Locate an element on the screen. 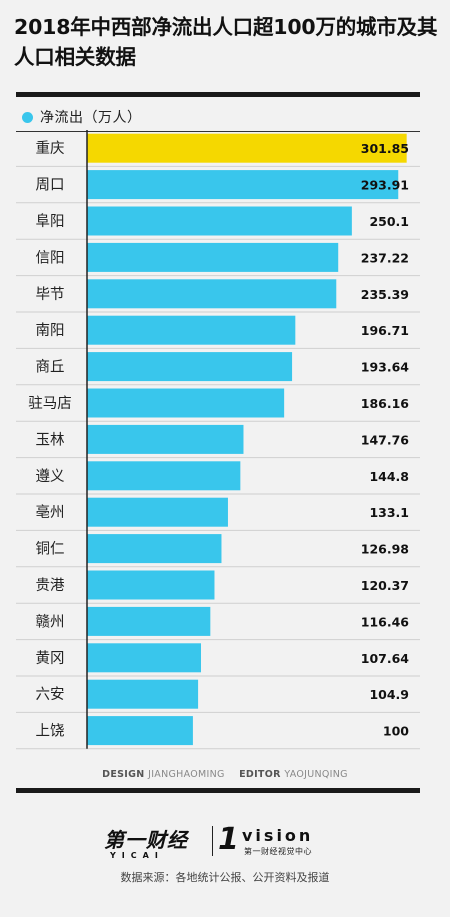 The width and height of the screenshot is (450, 917). category-label: 赣州 is located at coordinates (50, 621).